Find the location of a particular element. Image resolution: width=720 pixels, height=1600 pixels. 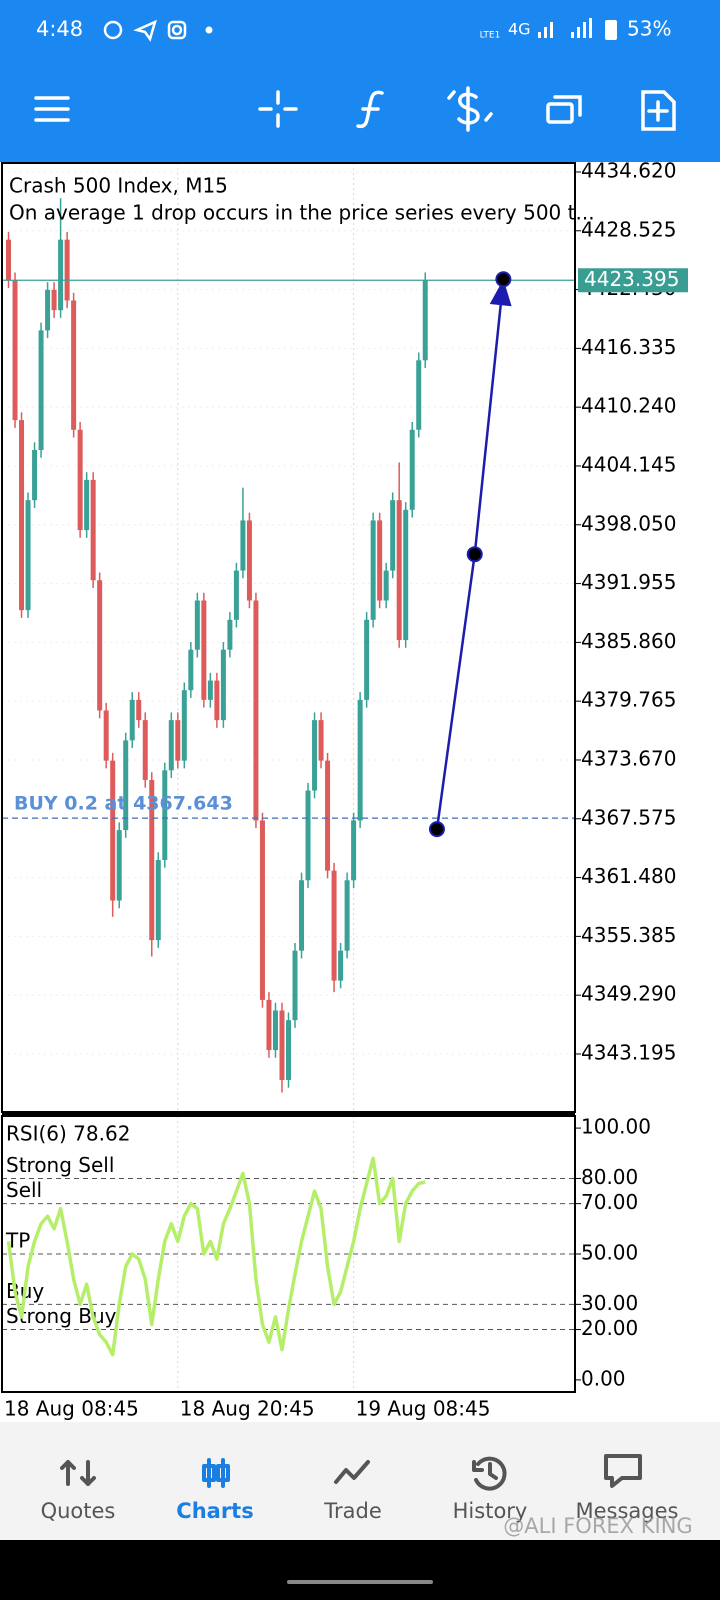

menu-button is located at coordinates (52, 109).